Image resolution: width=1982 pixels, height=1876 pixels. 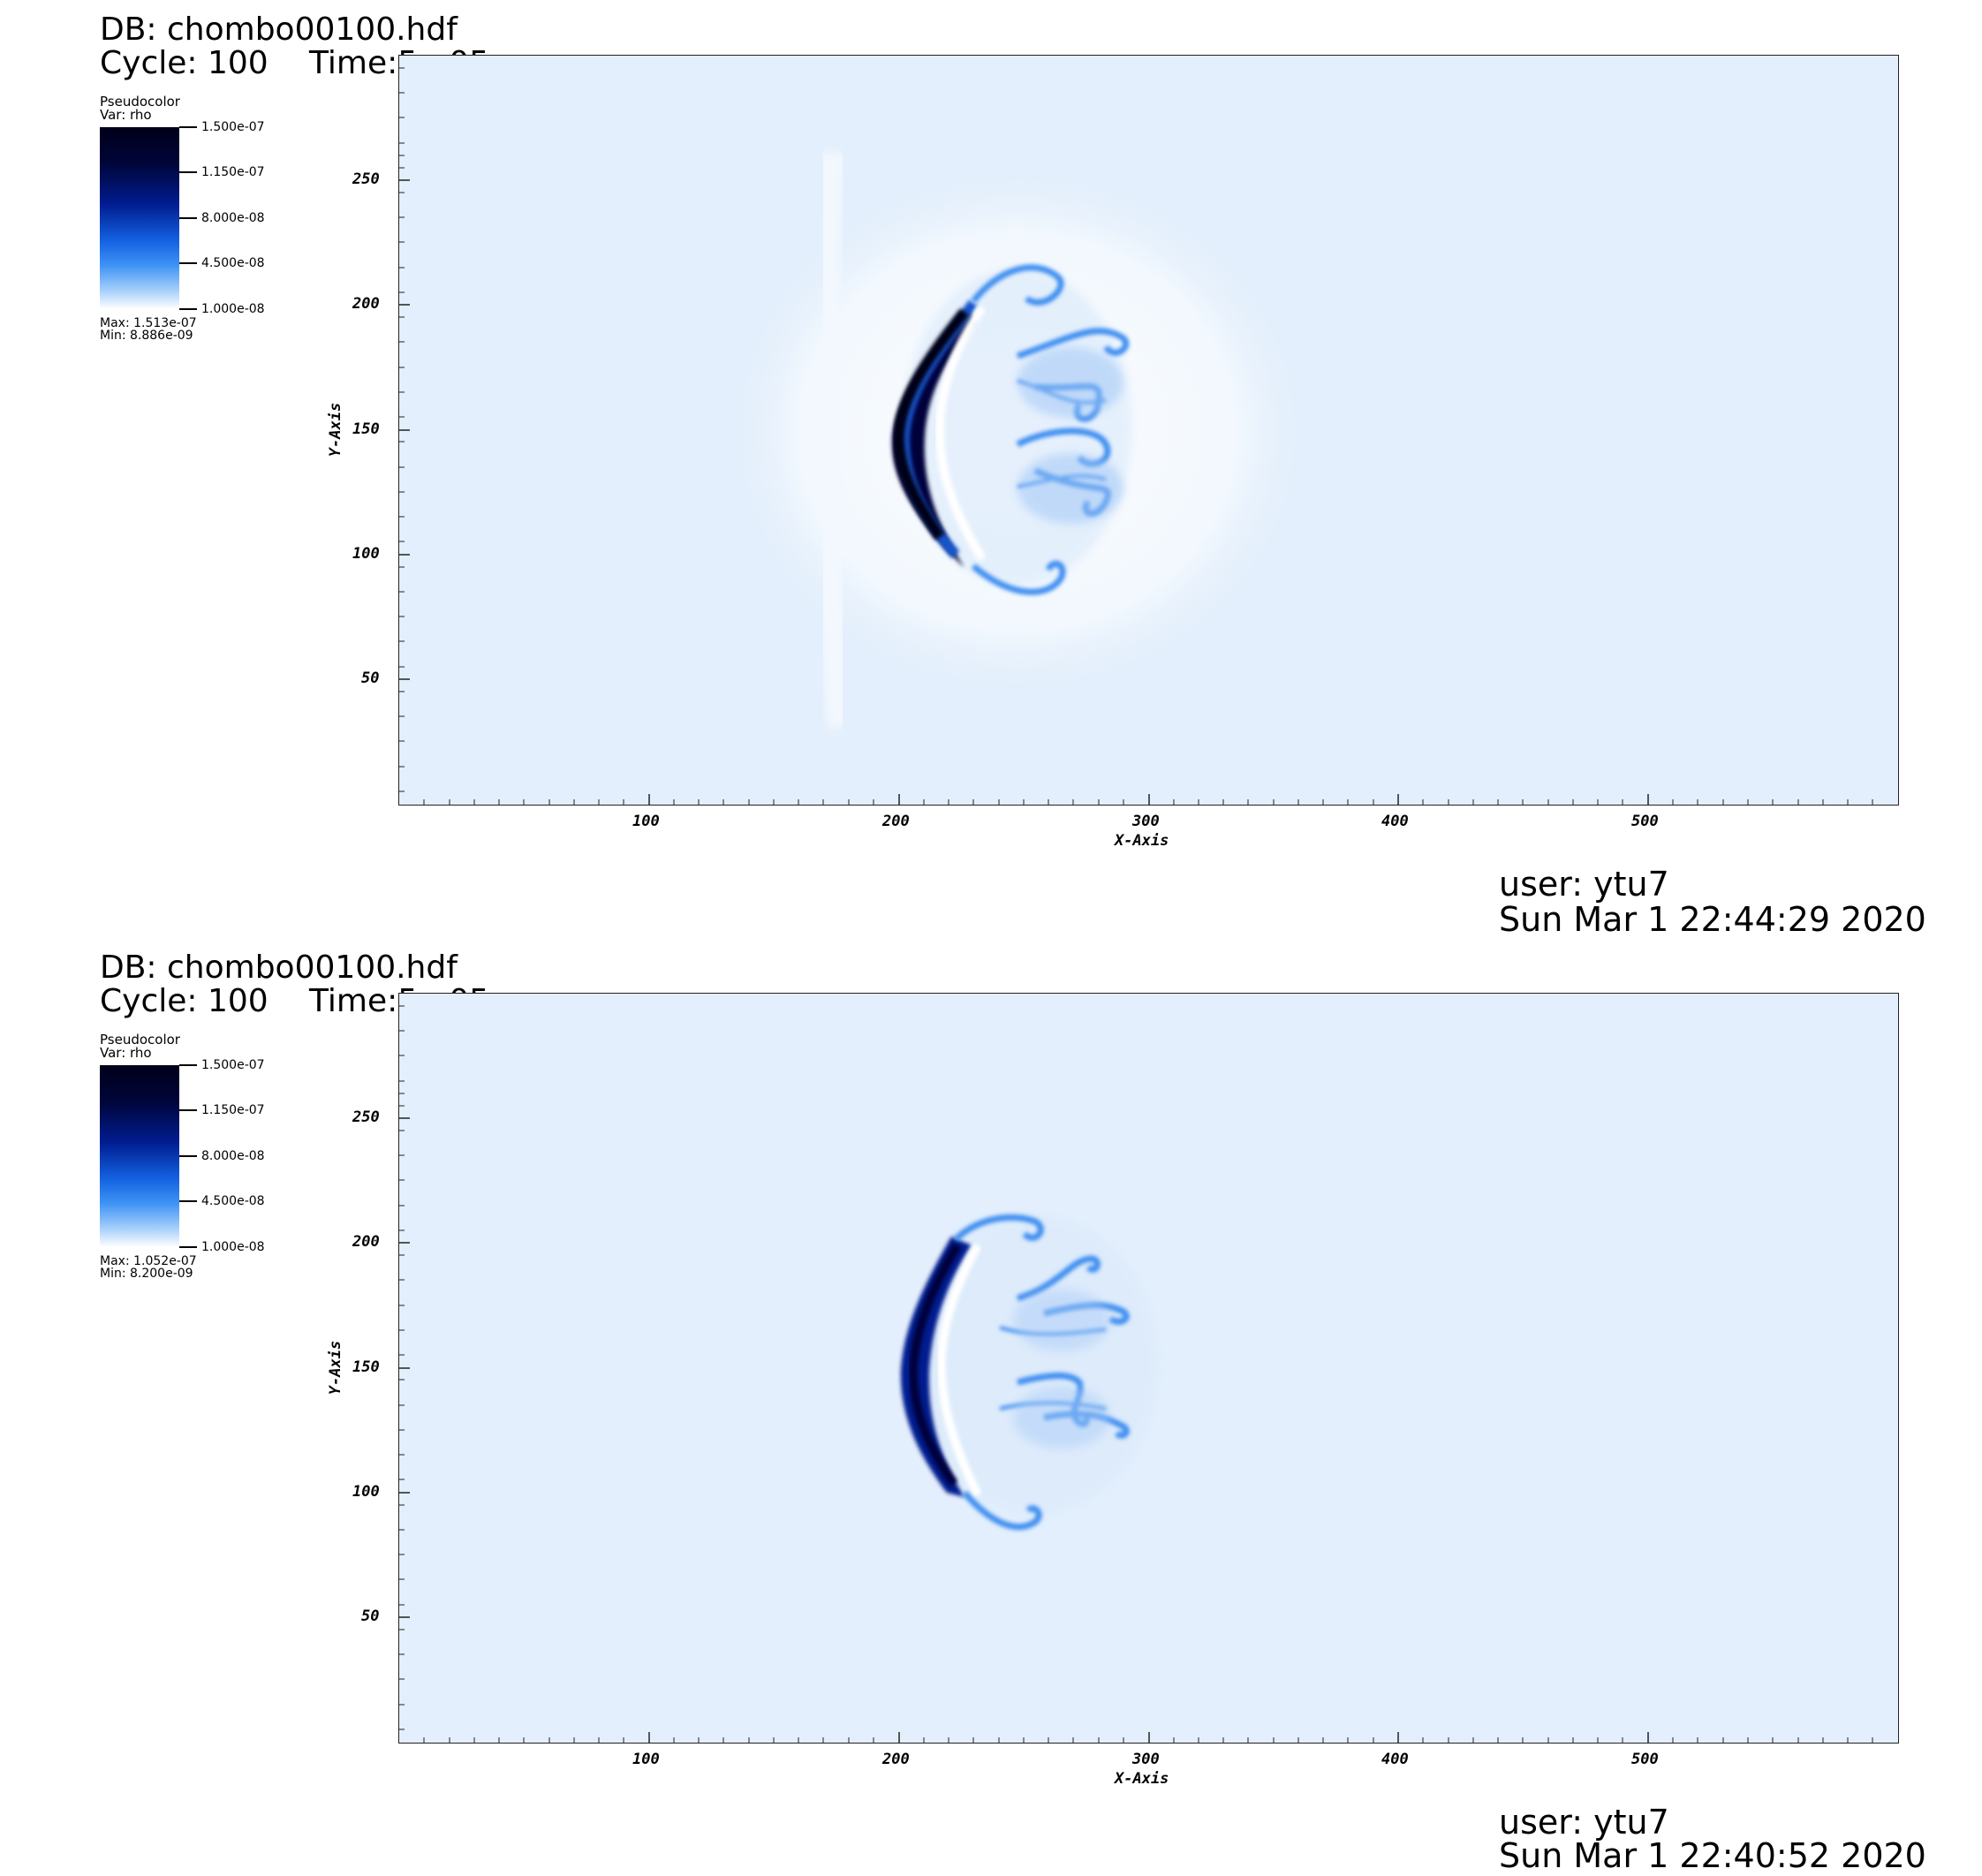 What do you see at coordinates (149, 1261) in the screenshot?
I see `legend-max: Max: 1.052e-07` at bounding box center [149, 1261].